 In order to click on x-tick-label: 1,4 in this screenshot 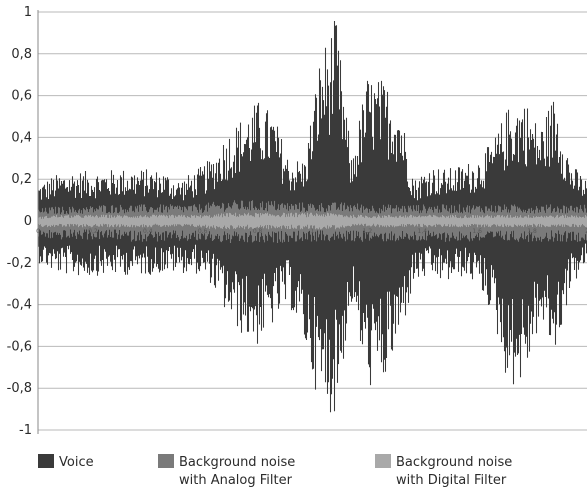, I will do `click(423, 231)`.